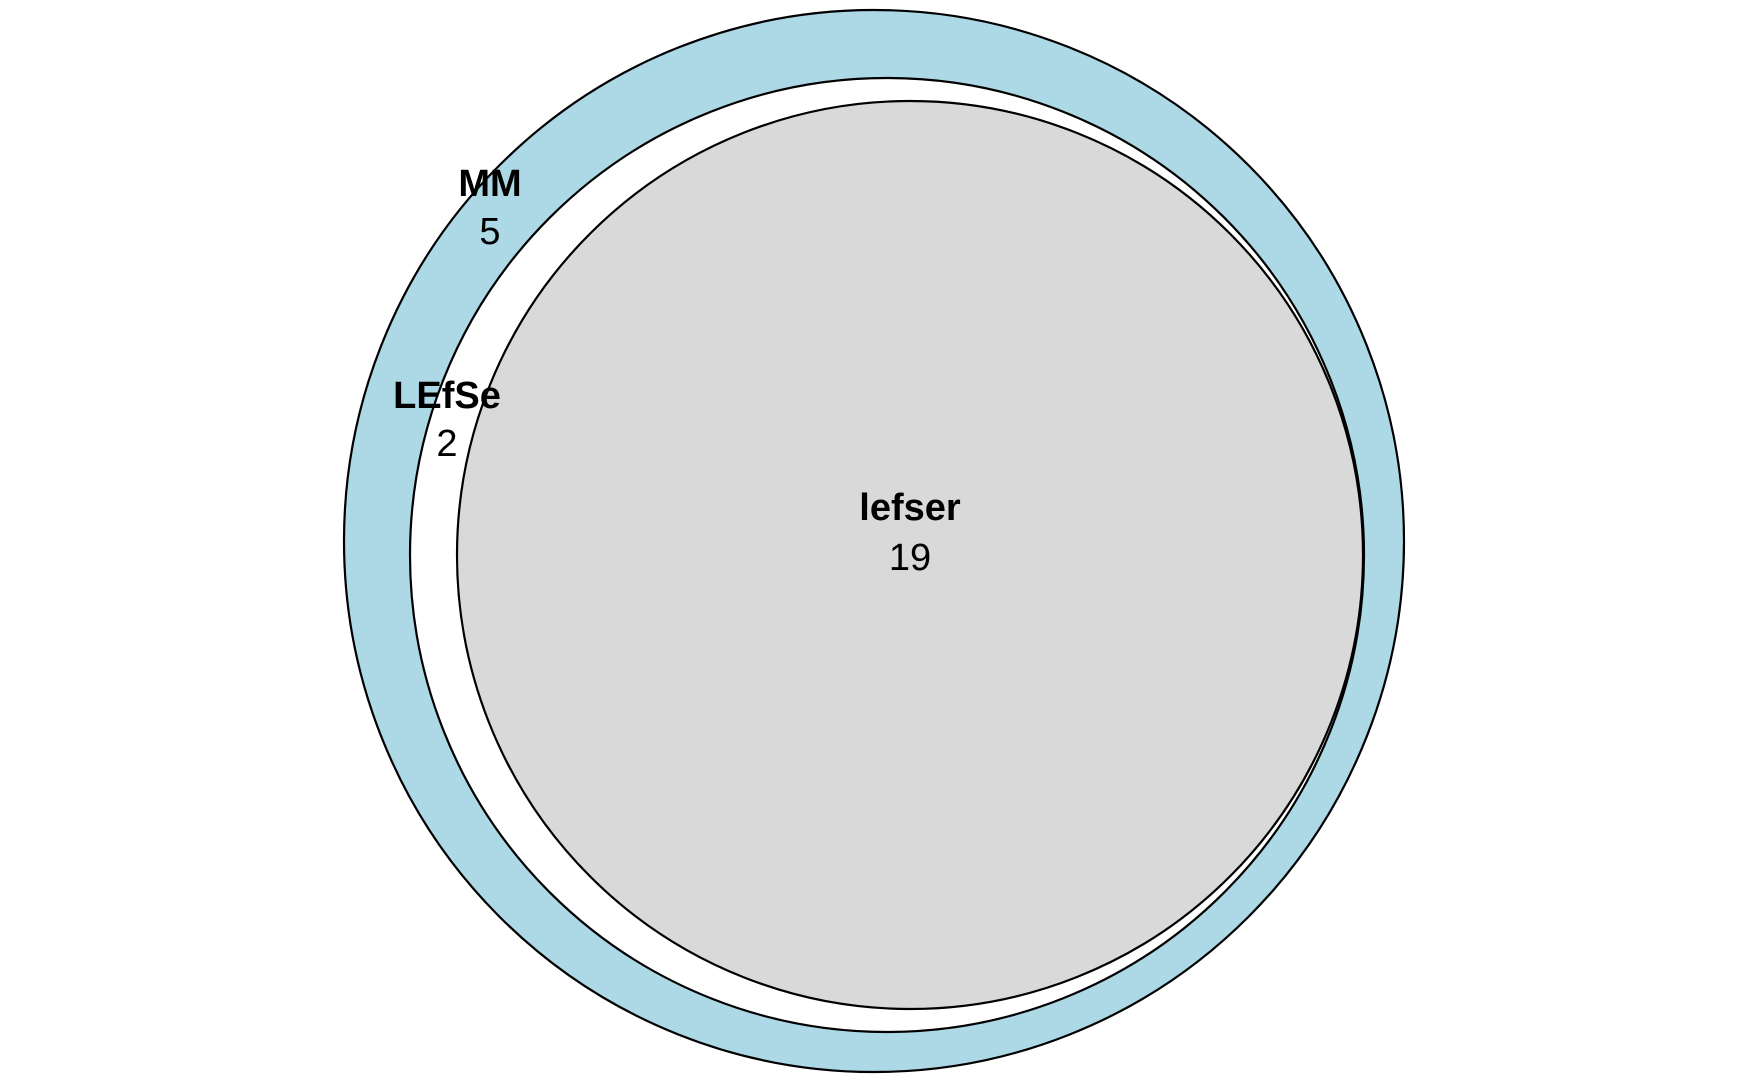 This screenshot has height=1081, width=1750. Describe the element at coordinates (489, 232) in the screenshot. I see `set-mm-count: 5` at that location.